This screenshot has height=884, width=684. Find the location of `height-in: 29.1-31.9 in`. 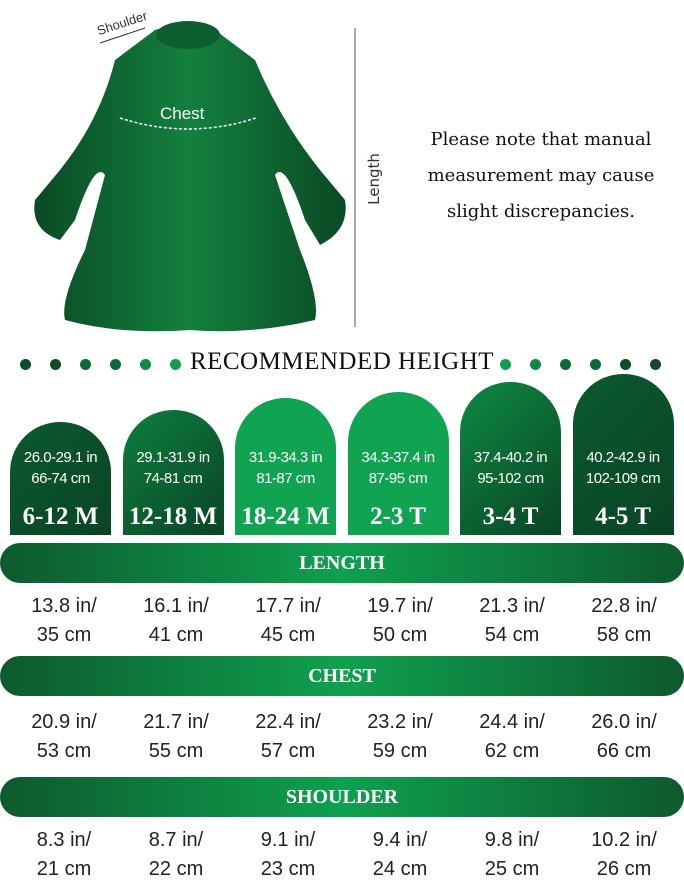

height-in: 29.1-31.9 in is located at coordinates (173, 457).